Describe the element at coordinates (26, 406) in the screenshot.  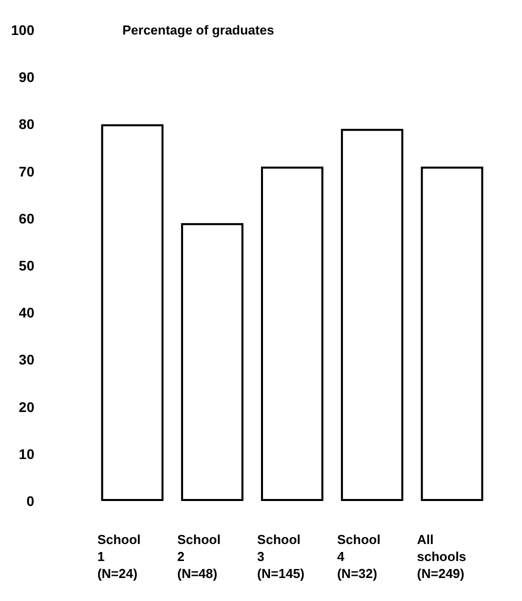
I see `y-tick-label: 20` at that location.